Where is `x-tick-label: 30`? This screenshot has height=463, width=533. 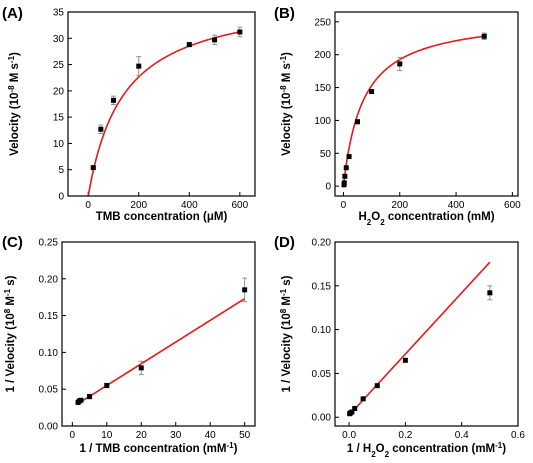 x-tick-label: 30 is located at coordinates (176, 435).